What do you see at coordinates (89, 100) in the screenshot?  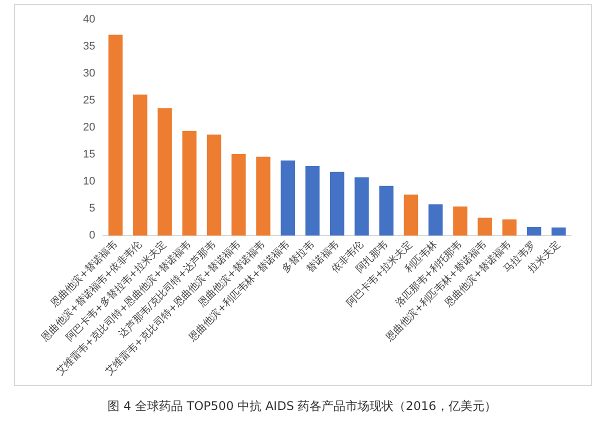 I see `y-tick-label: 25` at bounding box center [89, 100].